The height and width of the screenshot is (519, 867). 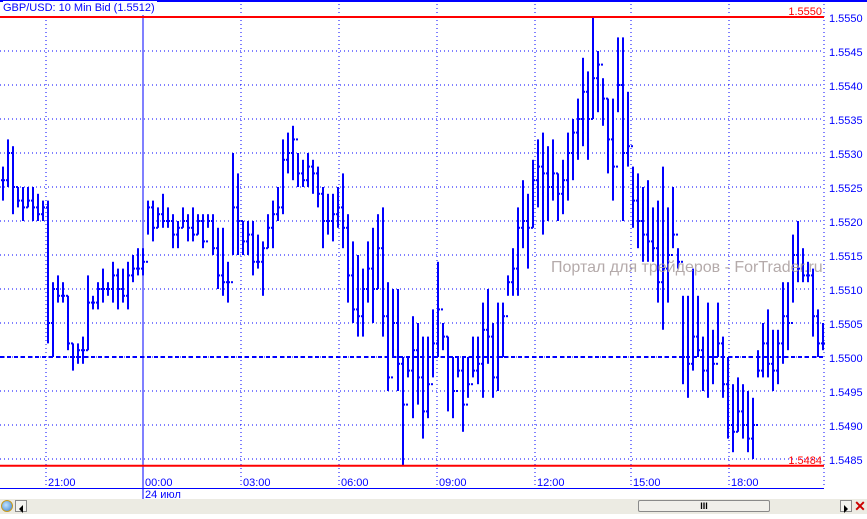 I want to click on price-tick-label: 1.5545, so click(x=846, y=53).